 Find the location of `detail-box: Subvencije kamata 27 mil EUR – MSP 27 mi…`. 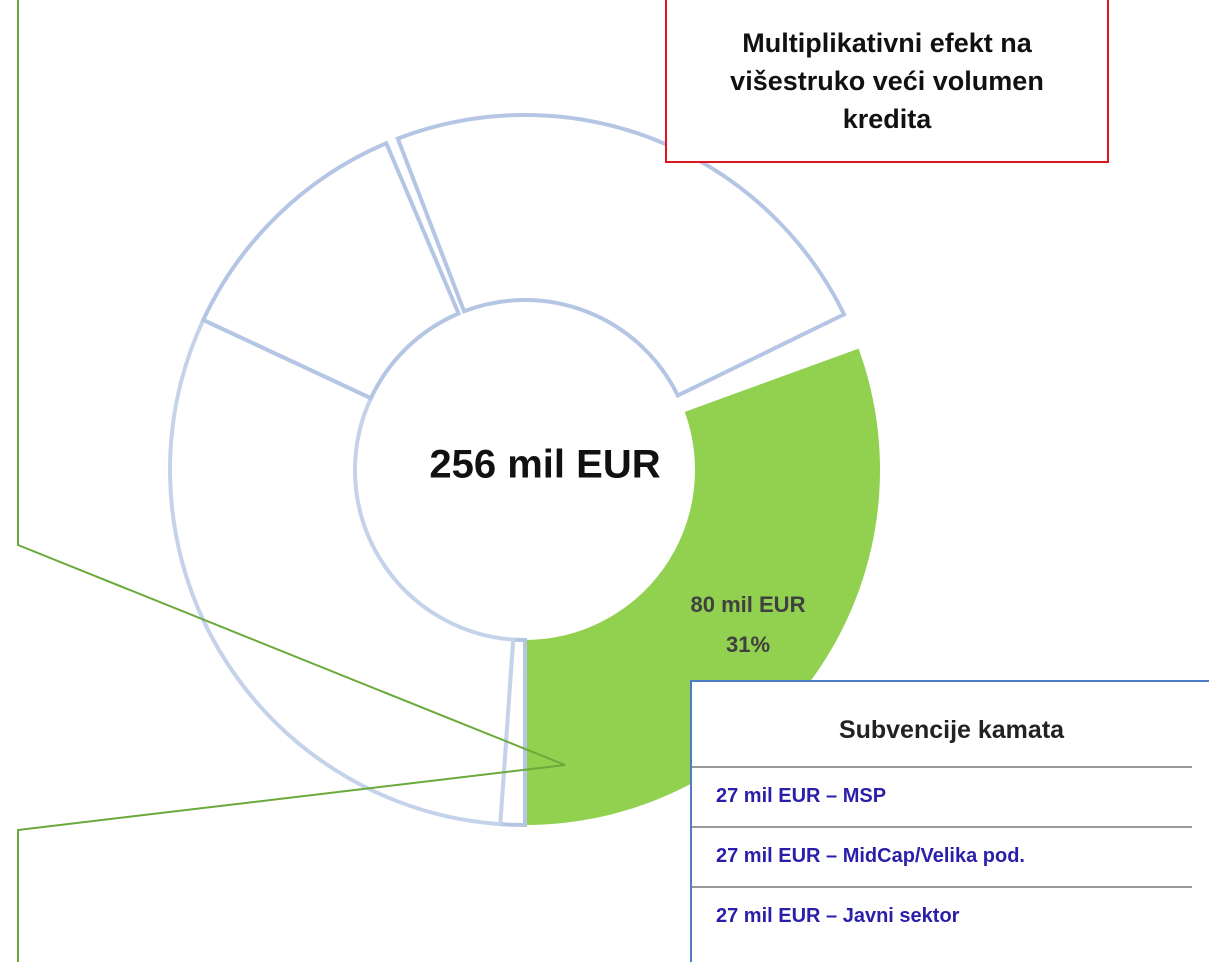

detail-box: Subvencije kamata 27 mil EUR – MSP 27 mi… is located at coordinates (949, 821).